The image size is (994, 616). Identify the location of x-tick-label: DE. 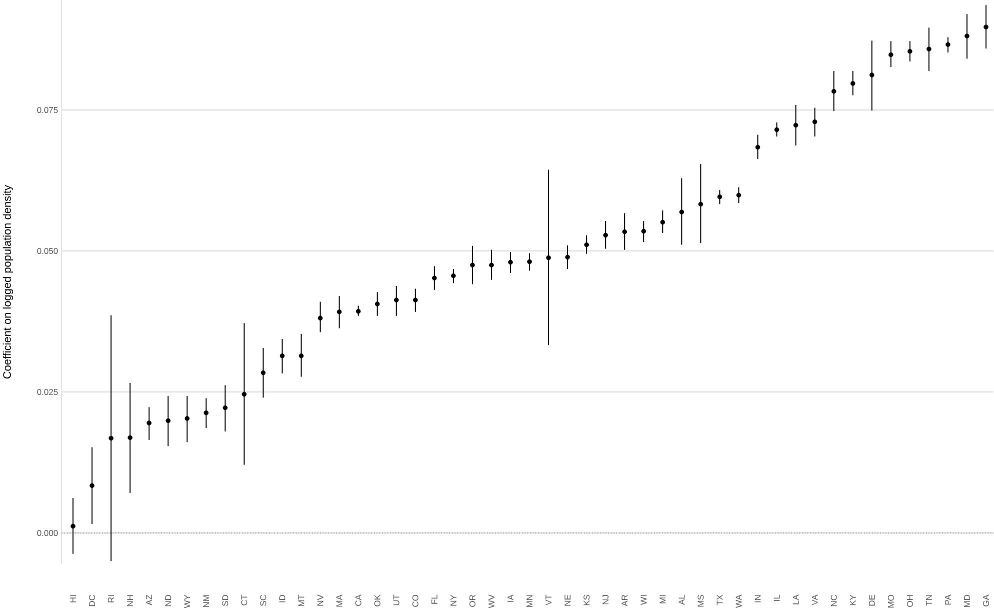
(871, 600).